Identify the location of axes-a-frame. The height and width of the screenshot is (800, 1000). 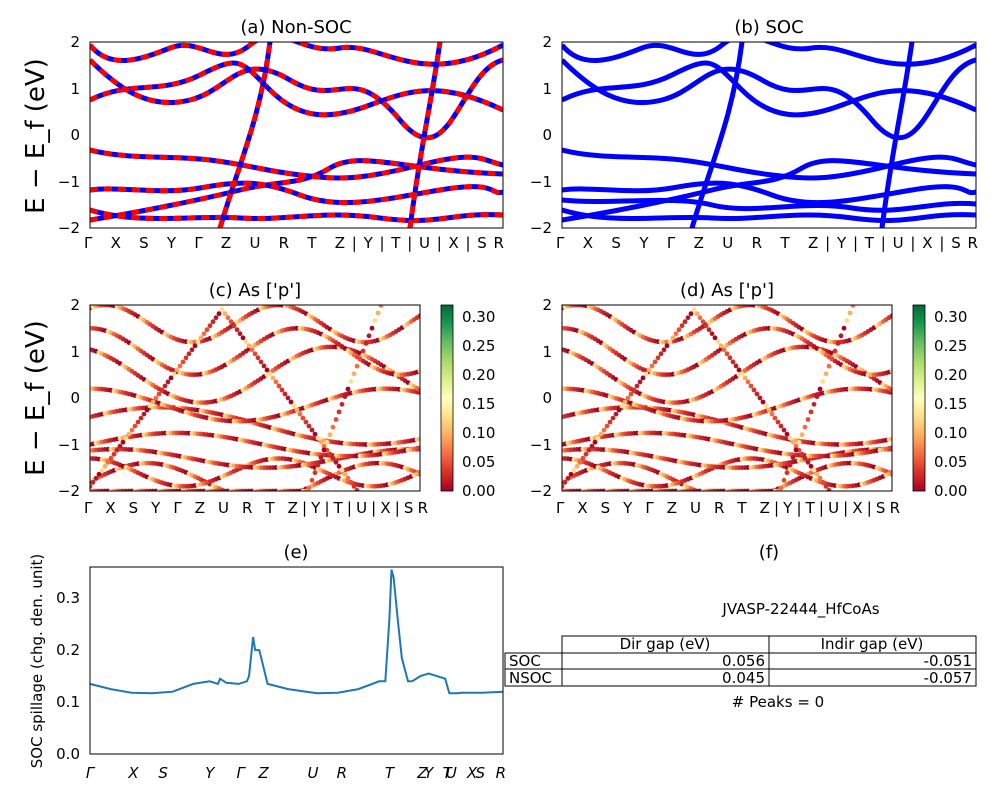
(296, 135).